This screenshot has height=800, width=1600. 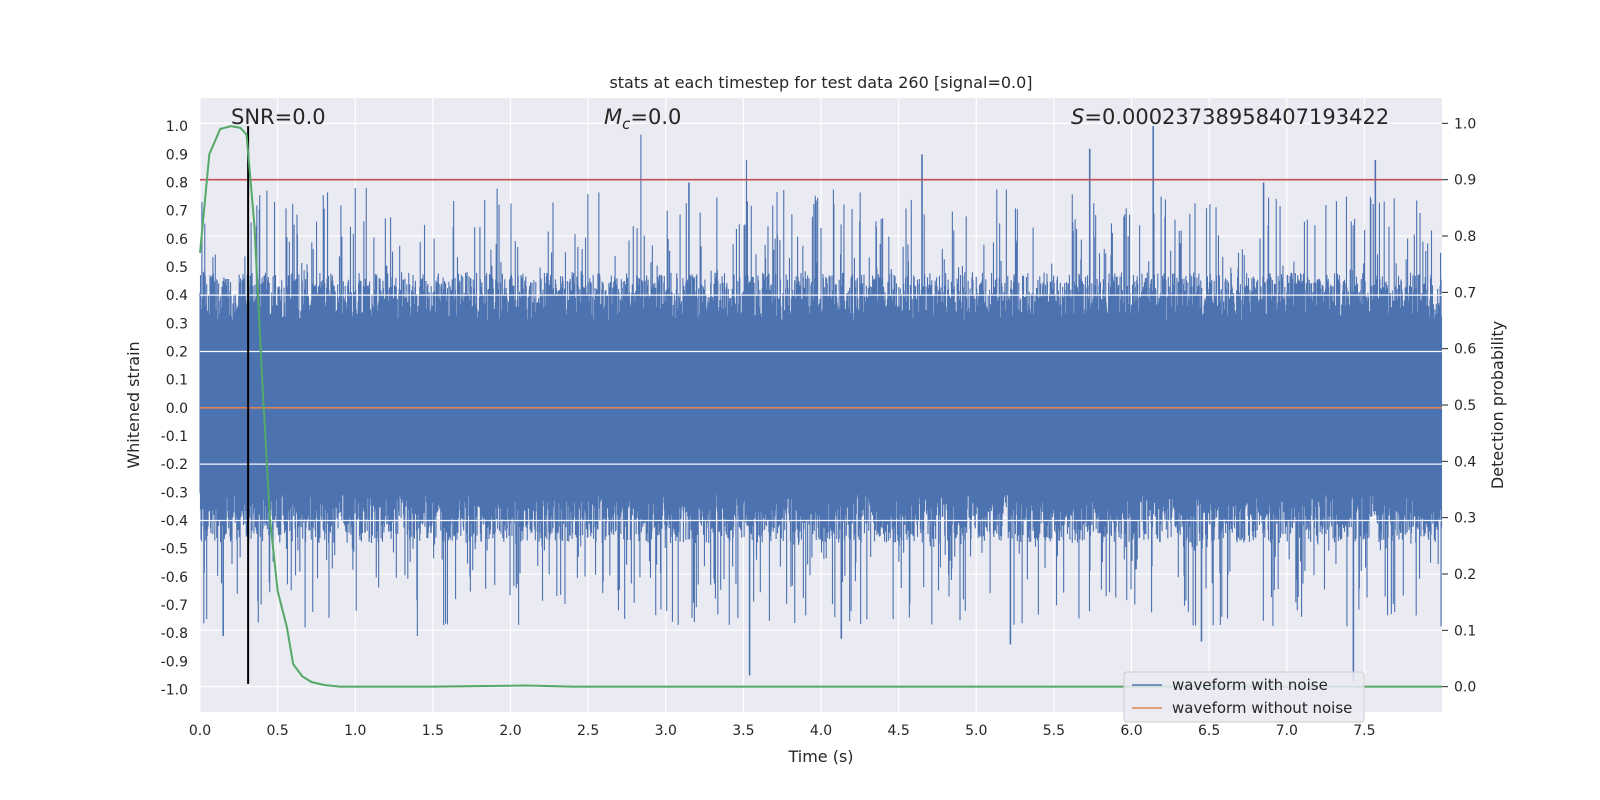 I want to click on y-left-tick-label: 0.4, so click(x=177, y=296).